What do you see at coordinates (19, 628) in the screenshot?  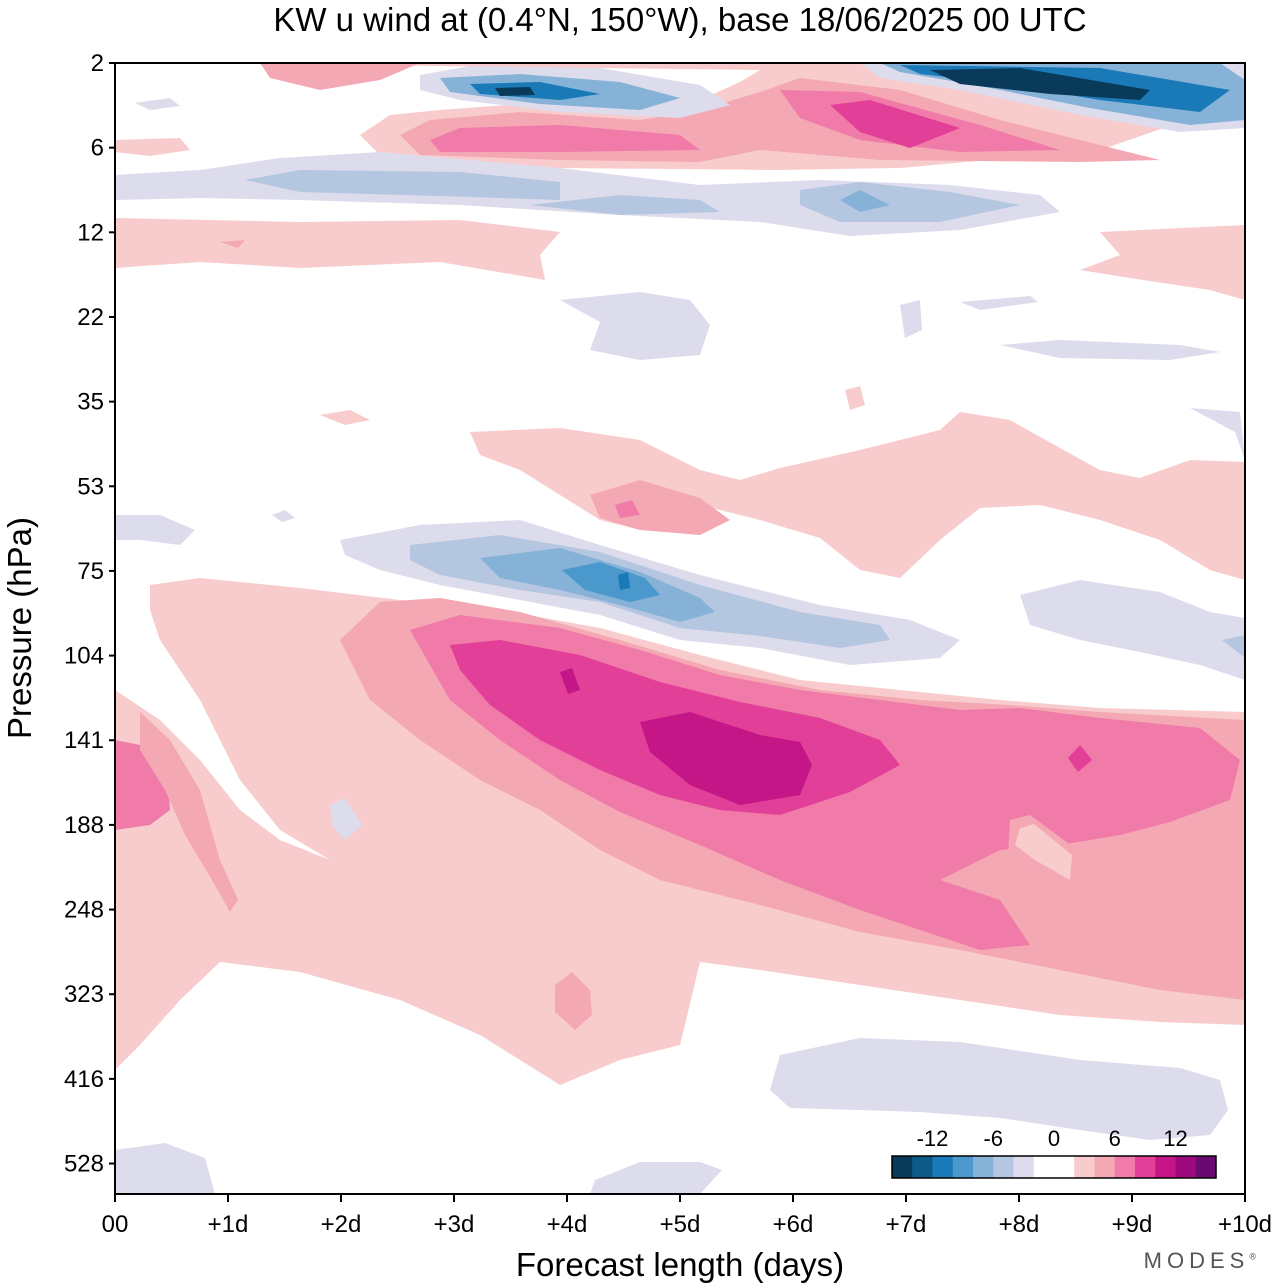 I see `y-axis-label: Pressure (hPa)` at bounding box center [19, 628].